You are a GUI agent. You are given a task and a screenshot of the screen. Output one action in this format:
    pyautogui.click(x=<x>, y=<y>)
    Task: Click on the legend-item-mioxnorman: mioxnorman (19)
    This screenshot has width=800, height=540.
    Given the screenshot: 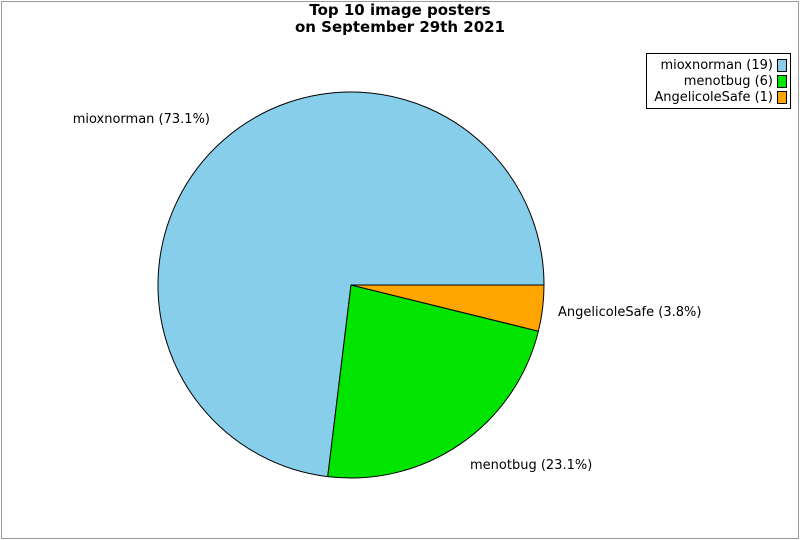 What is the action you would take?
    pyautogui.click(x=718, y=65)
    